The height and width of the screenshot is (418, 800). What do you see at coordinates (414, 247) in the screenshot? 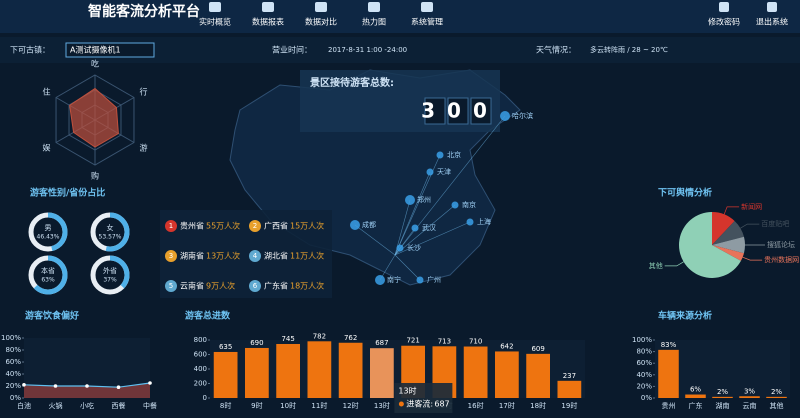
I see `city-label: 长沙` at bounding box center [414, 247].